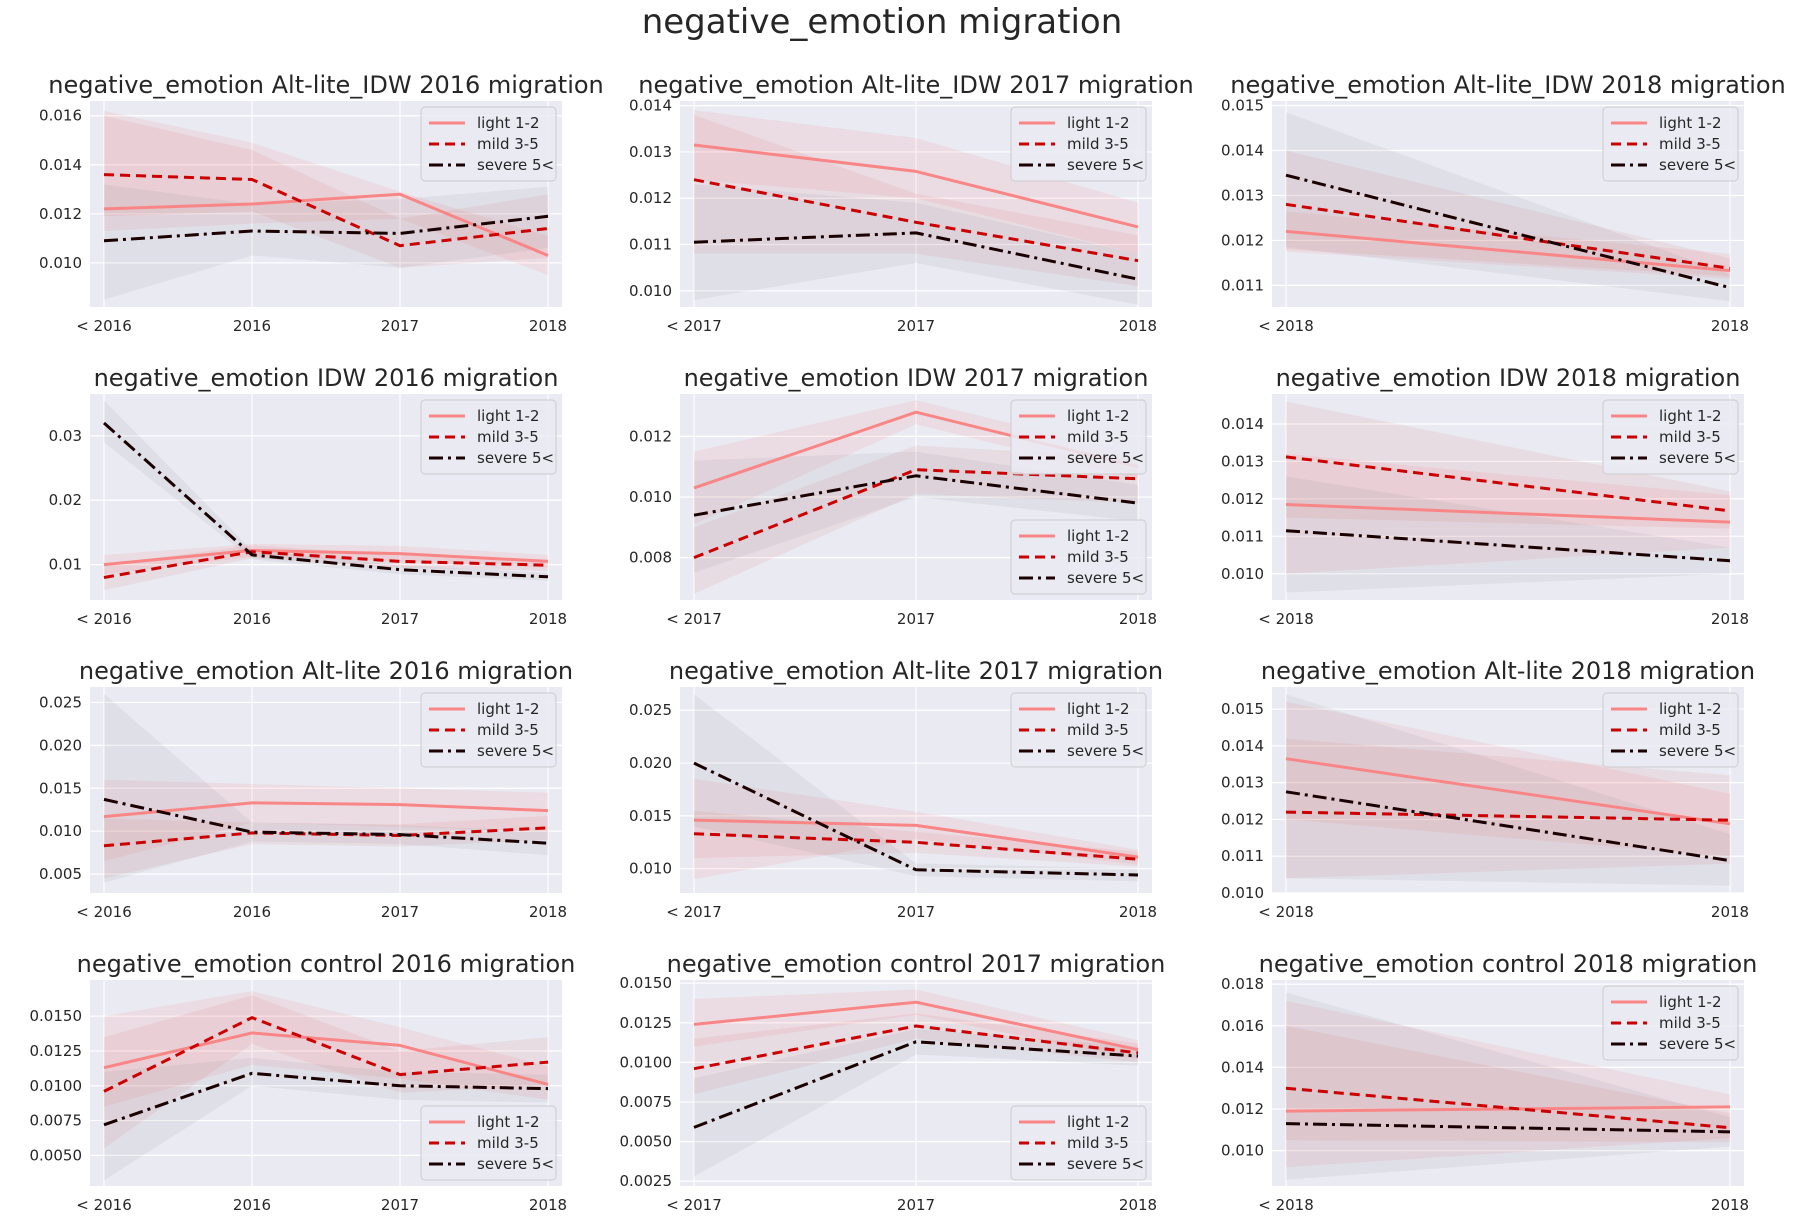 This screenshot has height=1219, width=1793. Describe the element at coordinates (650, 710) in the screenshot. I see `y-tick-label: 0.025` at that location.